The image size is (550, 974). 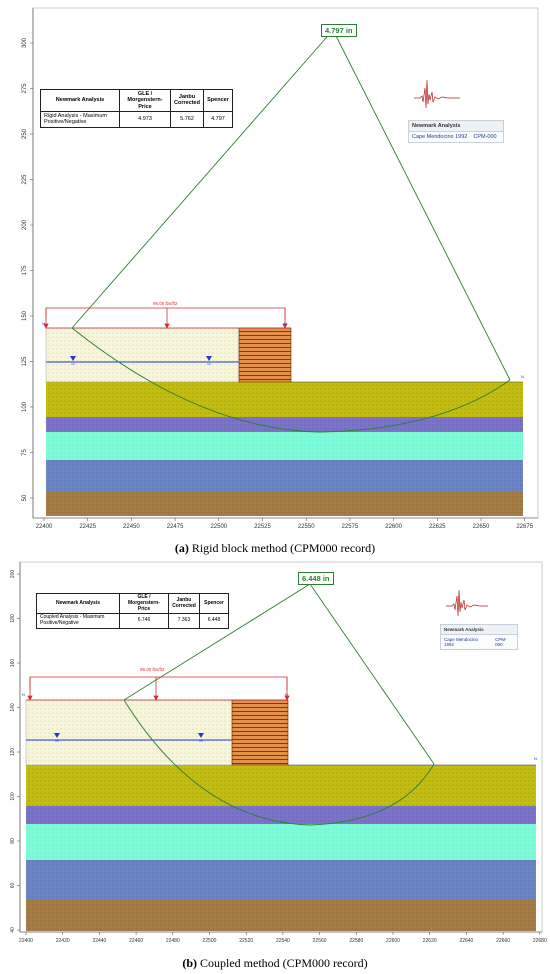 I want to click on water-table-marker-b, so click(x=129, y=737).